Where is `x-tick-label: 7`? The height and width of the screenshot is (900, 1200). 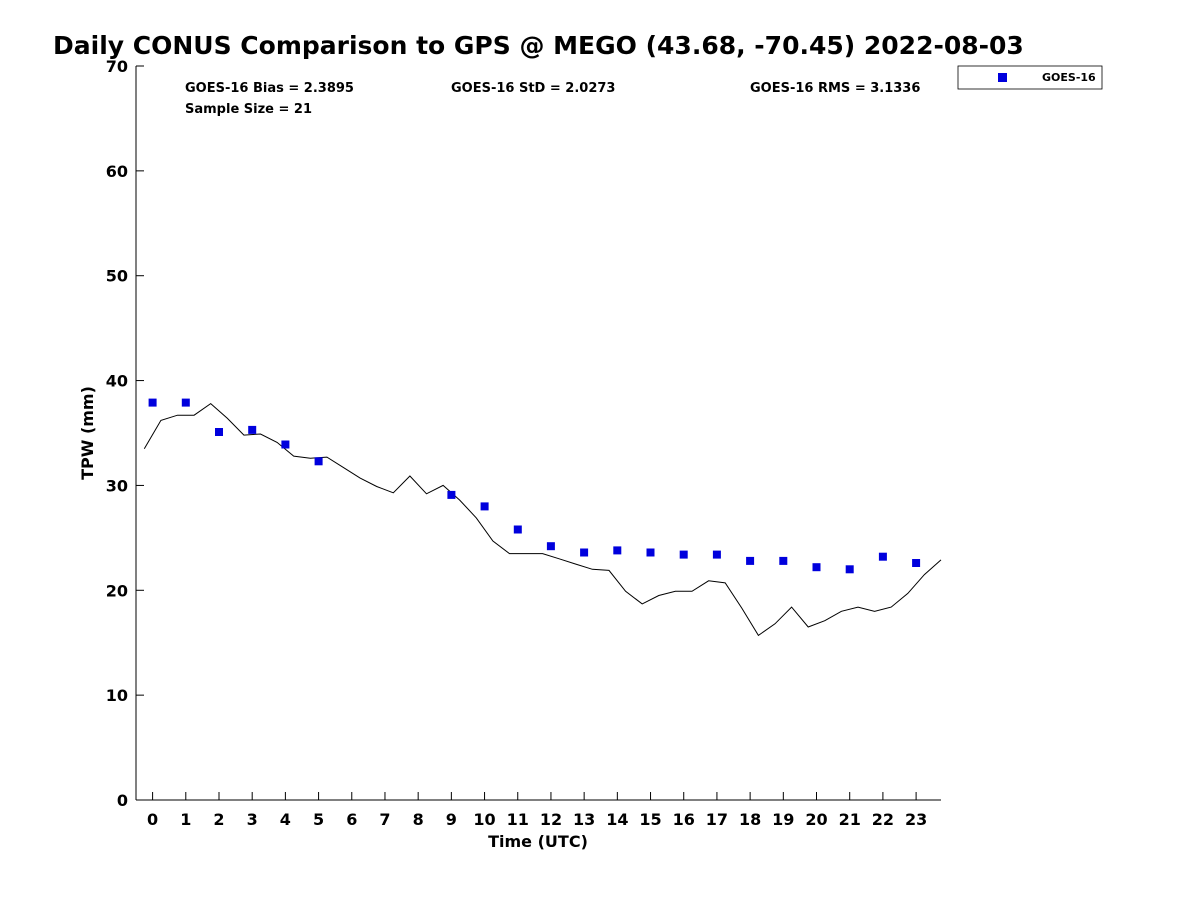 x-tick-label: 7 is located at coordinates (384, 819).